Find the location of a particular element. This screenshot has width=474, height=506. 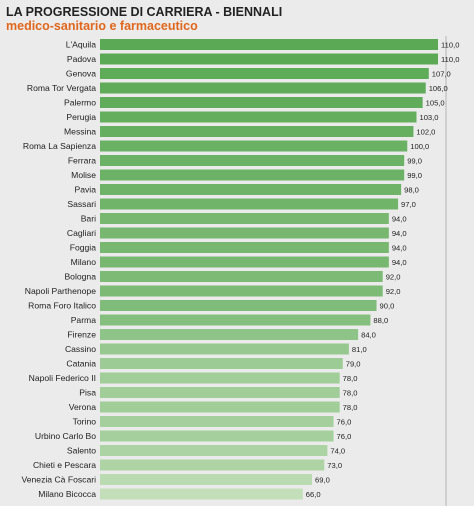

category-label: Genova is located at coordinates (81, 74).